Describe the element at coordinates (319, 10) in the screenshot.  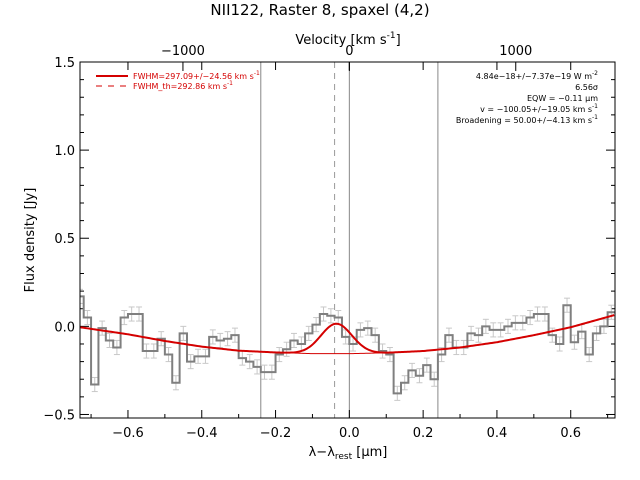
I see `chart-title: NII122, Raster 8, spaxel (4,2)` at that location.